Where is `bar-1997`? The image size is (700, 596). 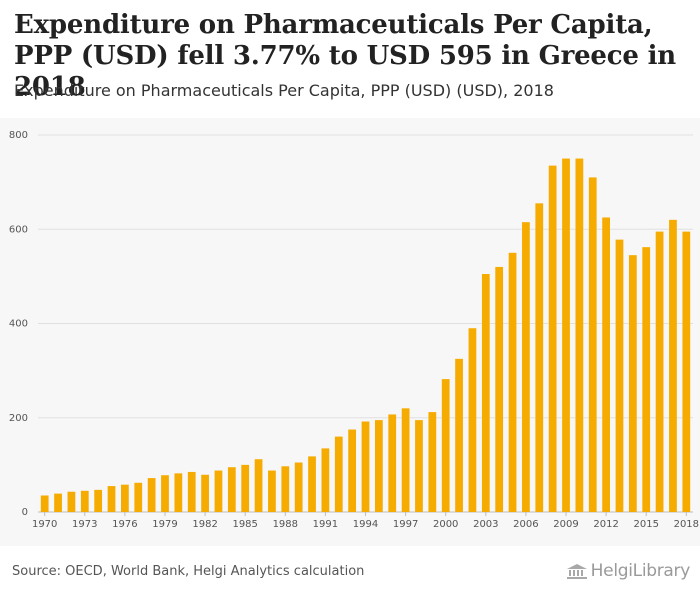 bar-1997 is located at coordinates (405, 460).